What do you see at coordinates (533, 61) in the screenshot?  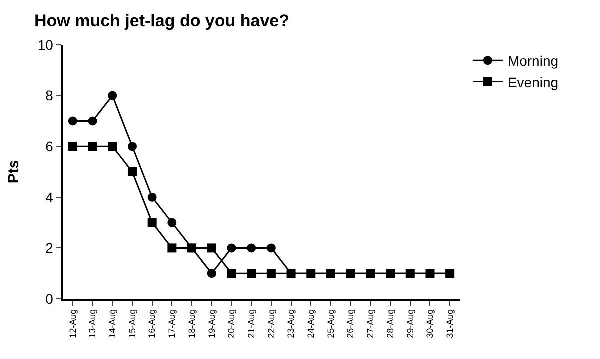 I see `legend-label: Morning` at bounding box center [533, 61].